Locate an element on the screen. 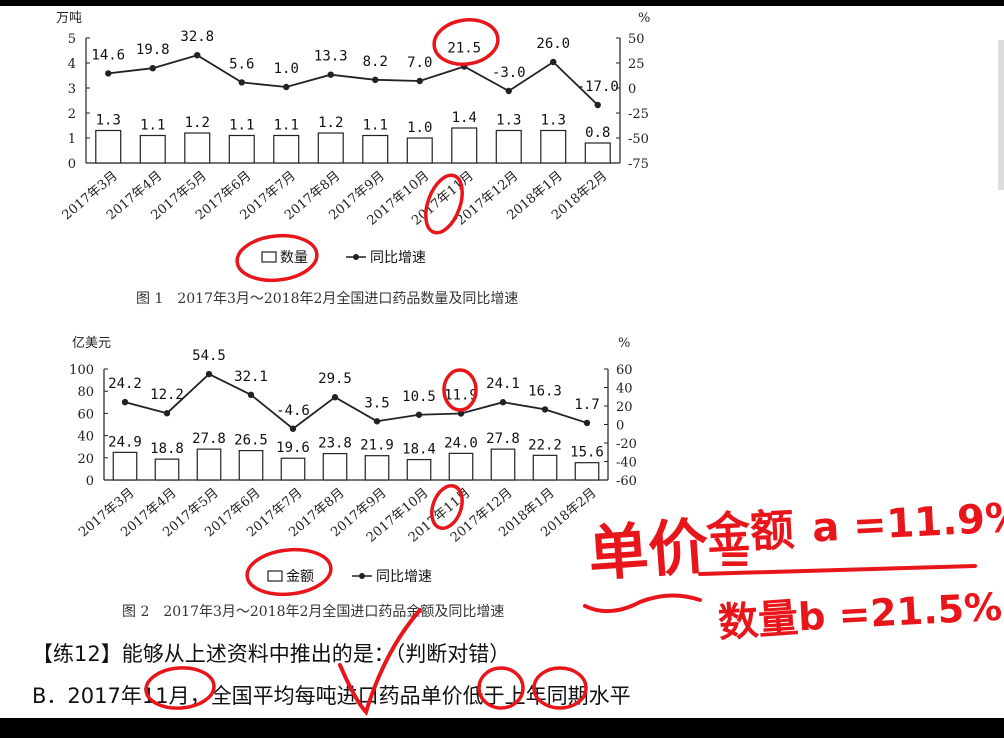  bar-value-label: 21.9 is located at coordinates (377, 446).